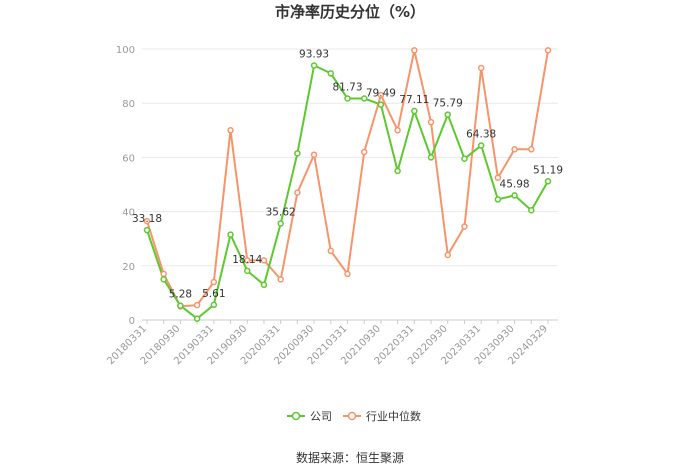  What do you see at coordinates (414, 100) in the screenshot?
I see `data-label: 77.11` at bounding box center [414, 100].